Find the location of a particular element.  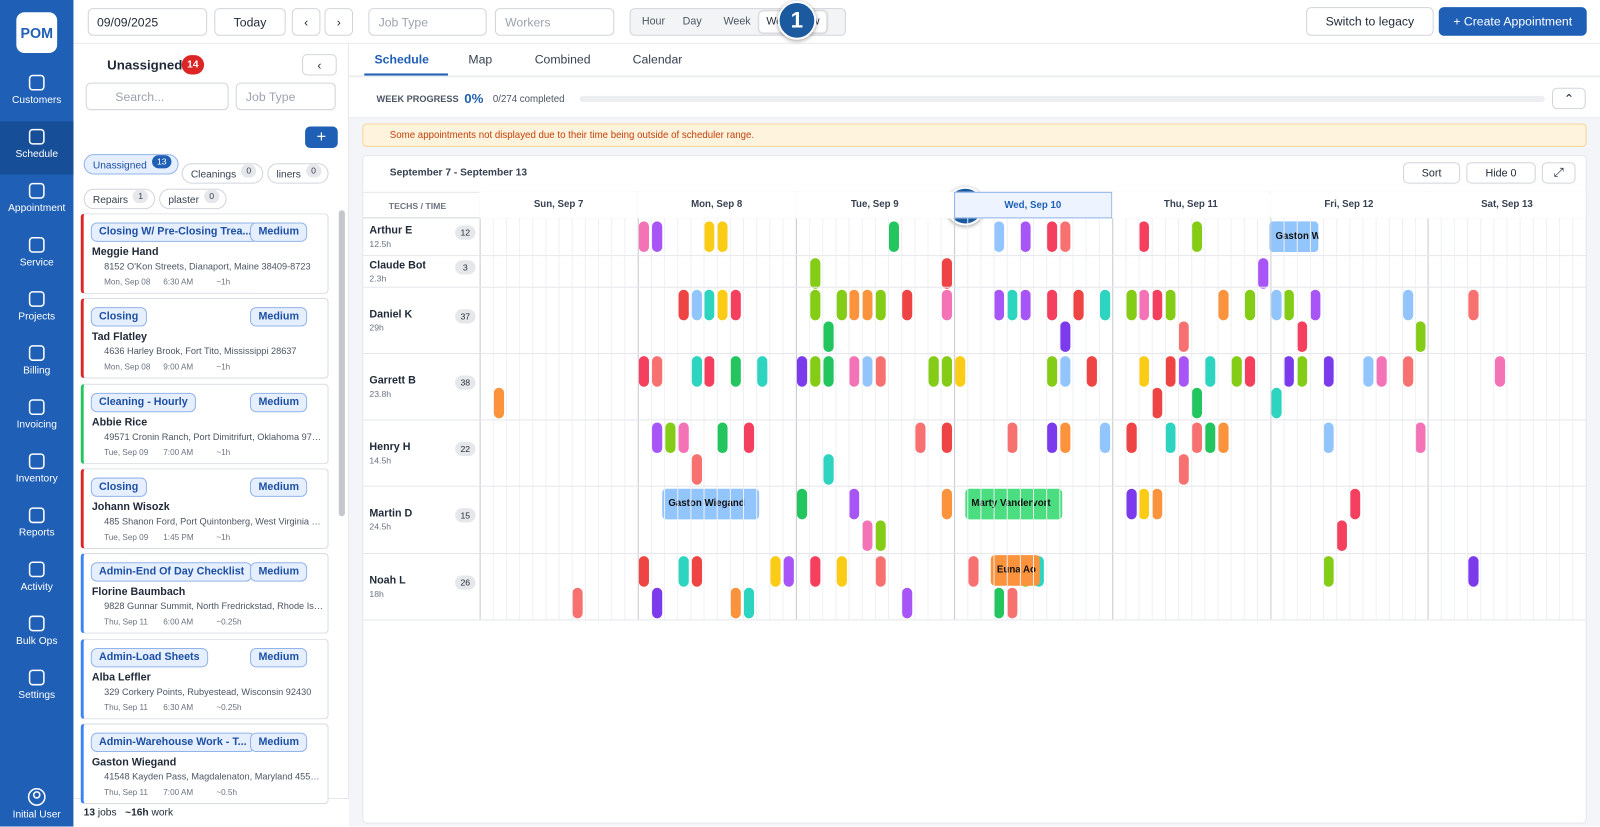

sidebar-item: Projects is located at coordinates (36, 310).